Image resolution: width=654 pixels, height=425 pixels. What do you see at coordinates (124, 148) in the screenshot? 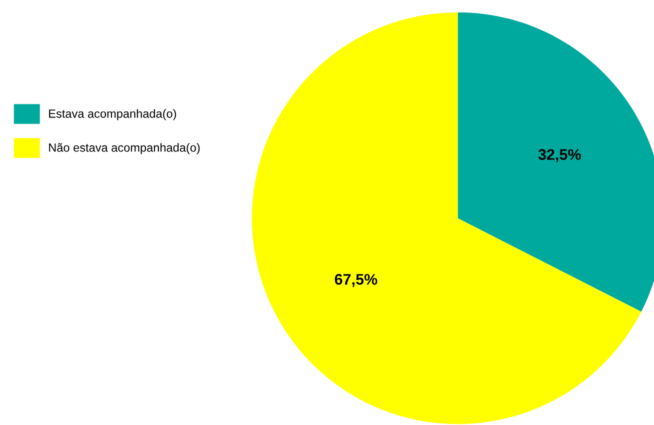
I see `legend-label: Não estava acompanhada(o)` at bounding box center [124, 148].